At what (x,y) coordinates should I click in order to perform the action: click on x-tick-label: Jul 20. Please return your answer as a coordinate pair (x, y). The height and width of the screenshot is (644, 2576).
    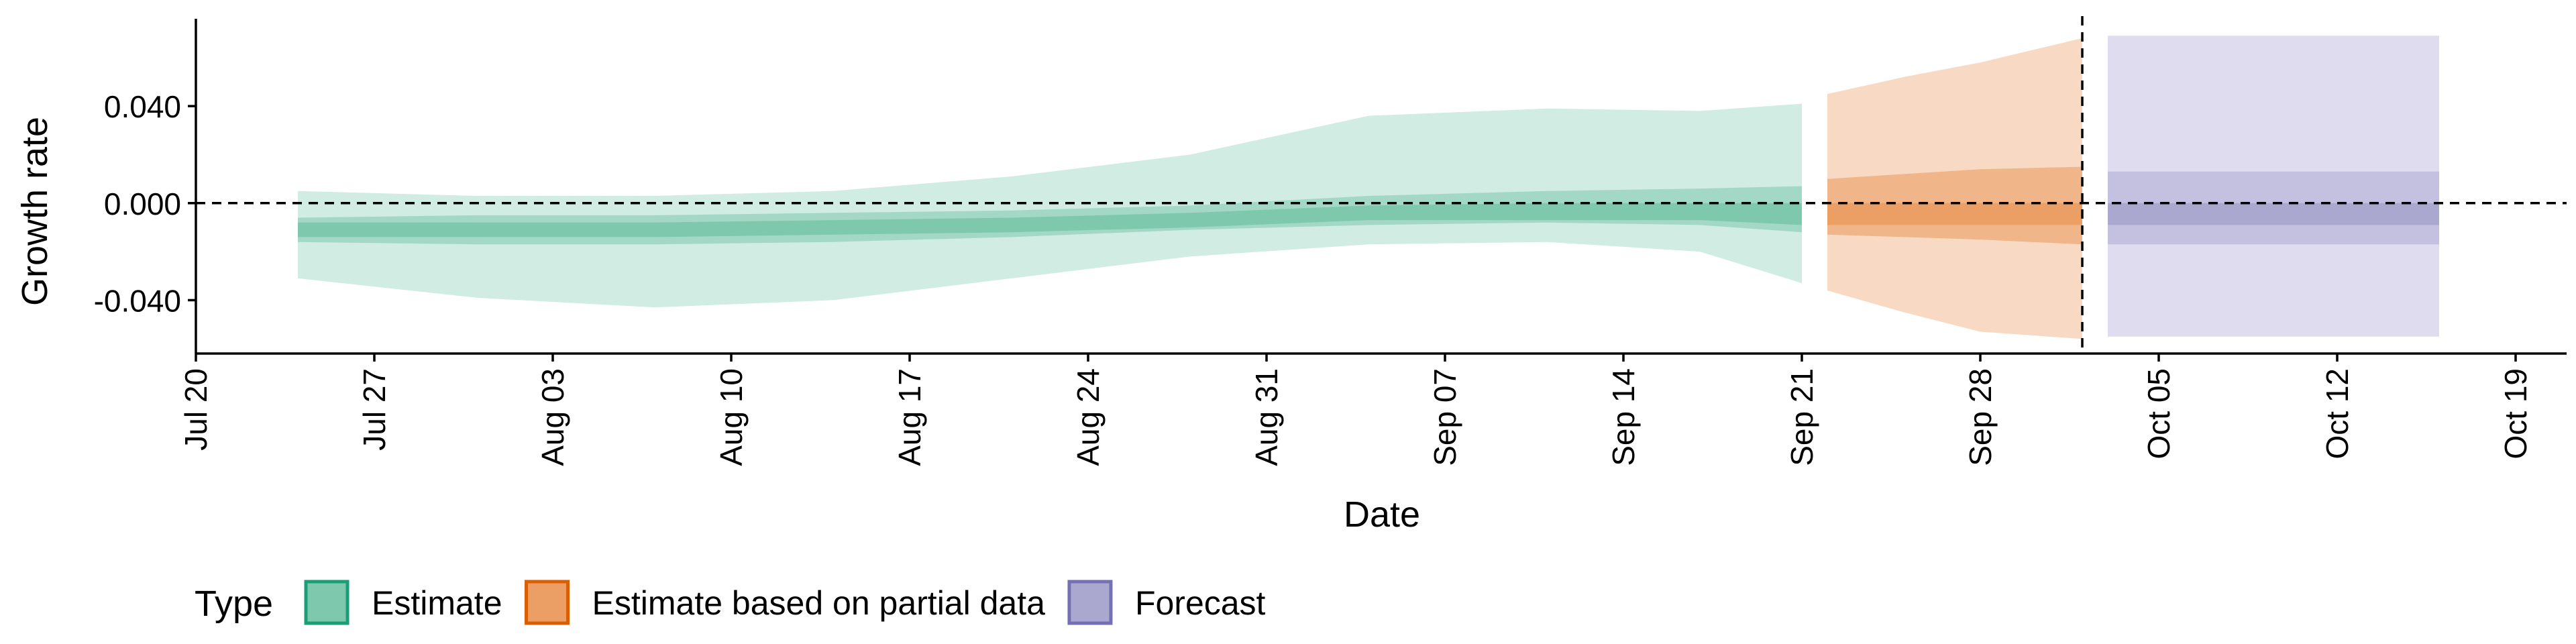
    Looking at the image, I should click on (195, 409).